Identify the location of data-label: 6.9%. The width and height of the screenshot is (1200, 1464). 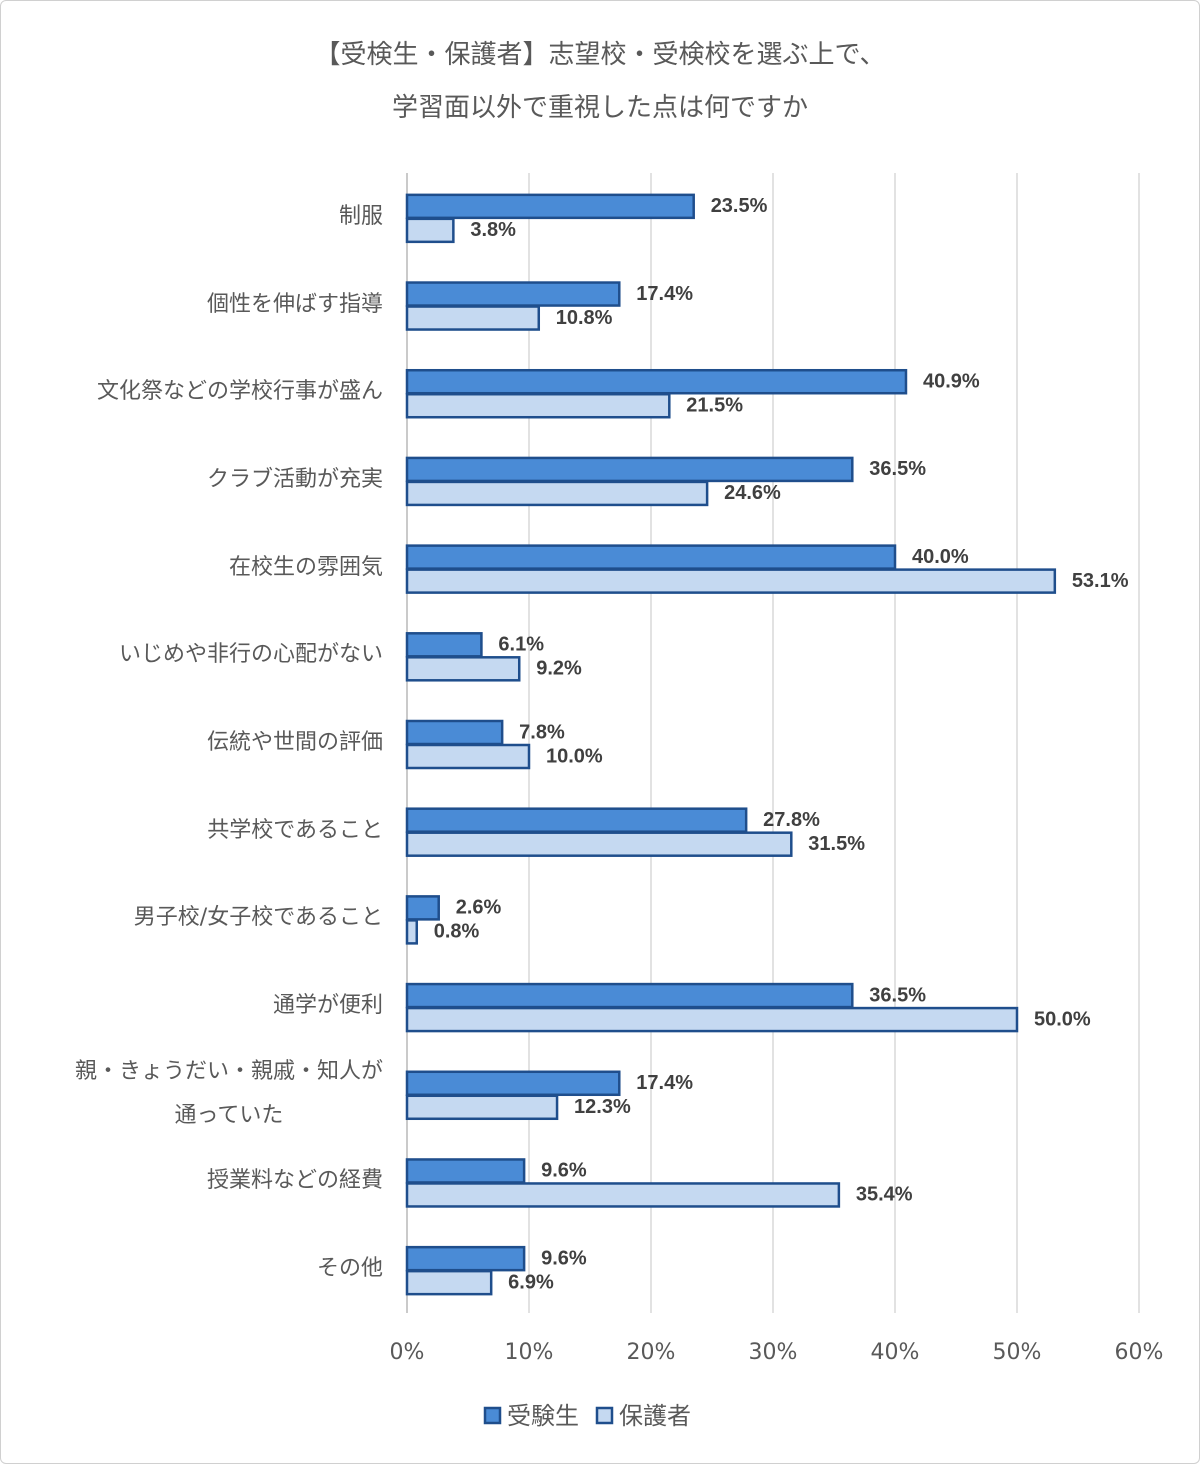
(531, 1282).